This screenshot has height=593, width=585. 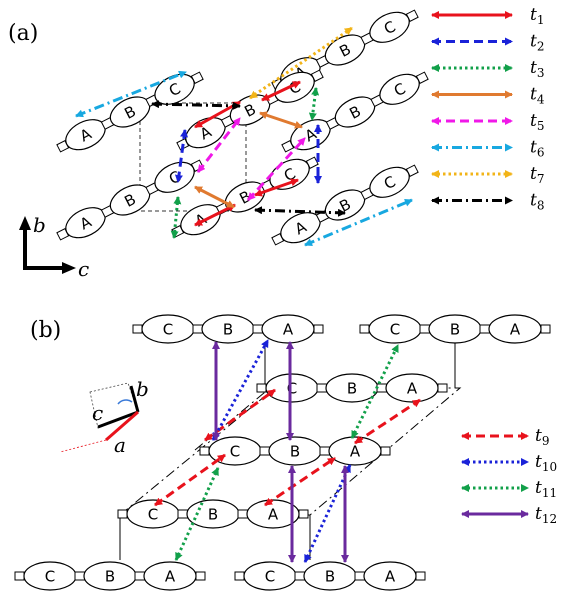 I want to click on legend-label-t11: t11, so click(x=546, y=489).